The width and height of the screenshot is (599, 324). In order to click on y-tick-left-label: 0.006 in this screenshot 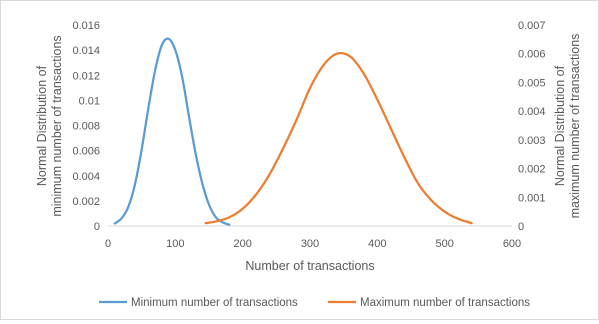, I will do `click(86, 152)`.